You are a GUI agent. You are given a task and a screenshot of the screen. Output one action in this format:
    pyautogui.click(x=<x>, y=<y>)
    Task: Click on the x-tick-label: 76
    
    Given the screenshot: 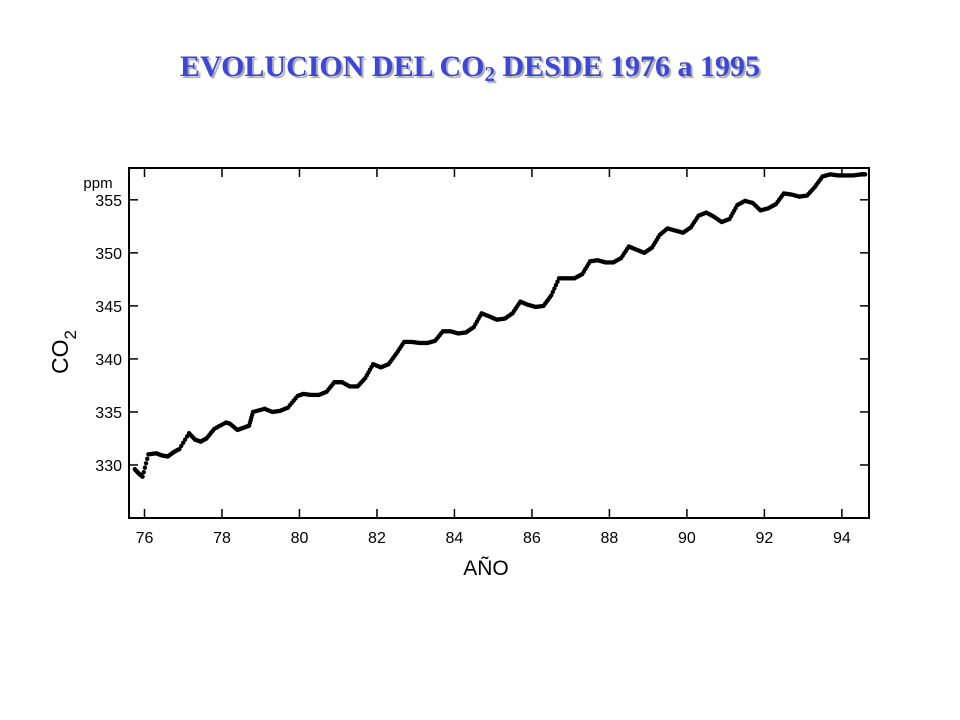 What is the action you would take?
    pyautogui.click(x=145, y=538)
    